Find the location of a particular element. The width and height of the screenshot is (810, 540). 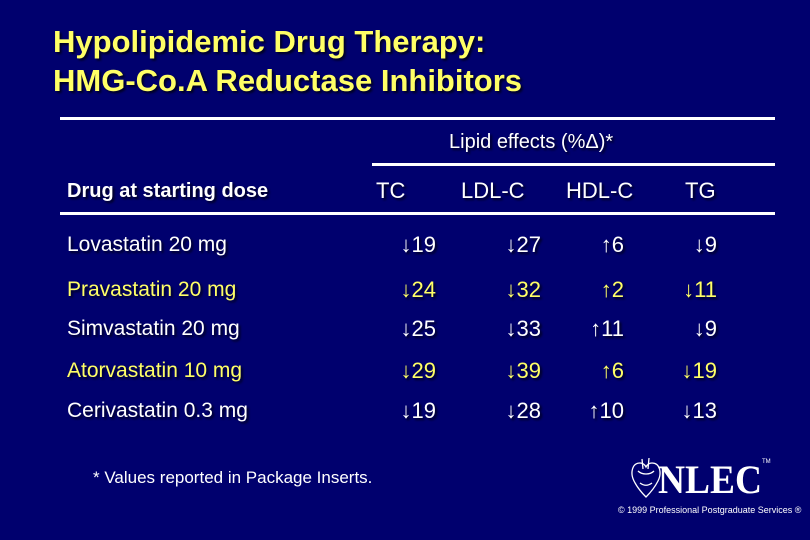

value-text: 27 is located at coordinates (528, 244).